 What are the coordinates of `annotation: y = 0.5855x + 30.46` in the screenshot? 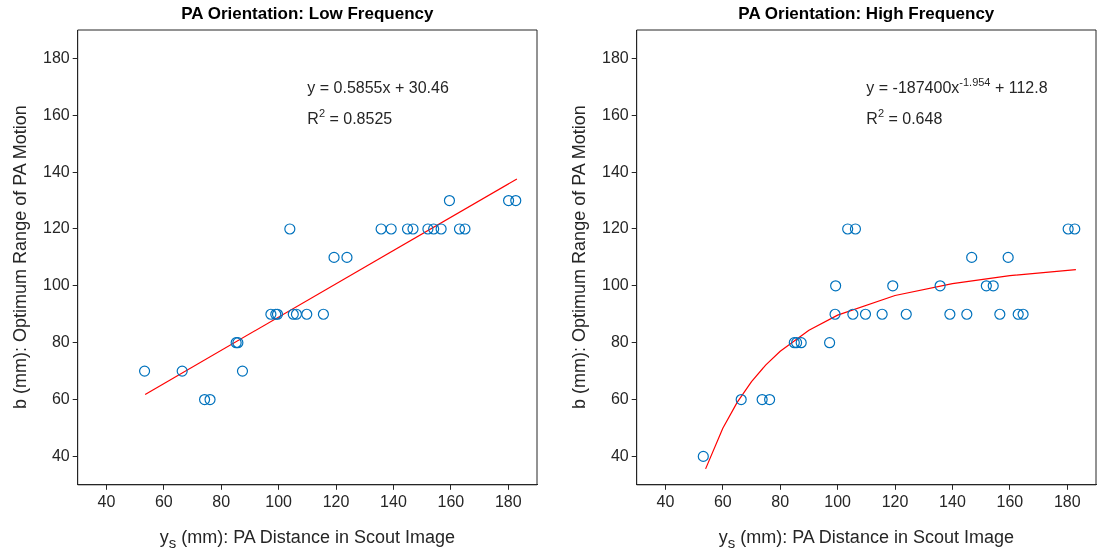 It's located at (378, 87).